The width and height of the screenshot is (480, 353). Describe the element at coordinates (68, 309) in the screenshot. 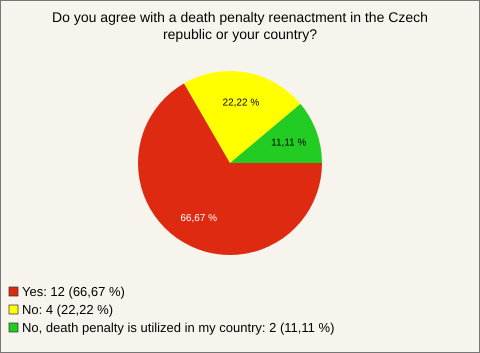

I see `legend-label: No: 4 (22,22 %)` at that location.